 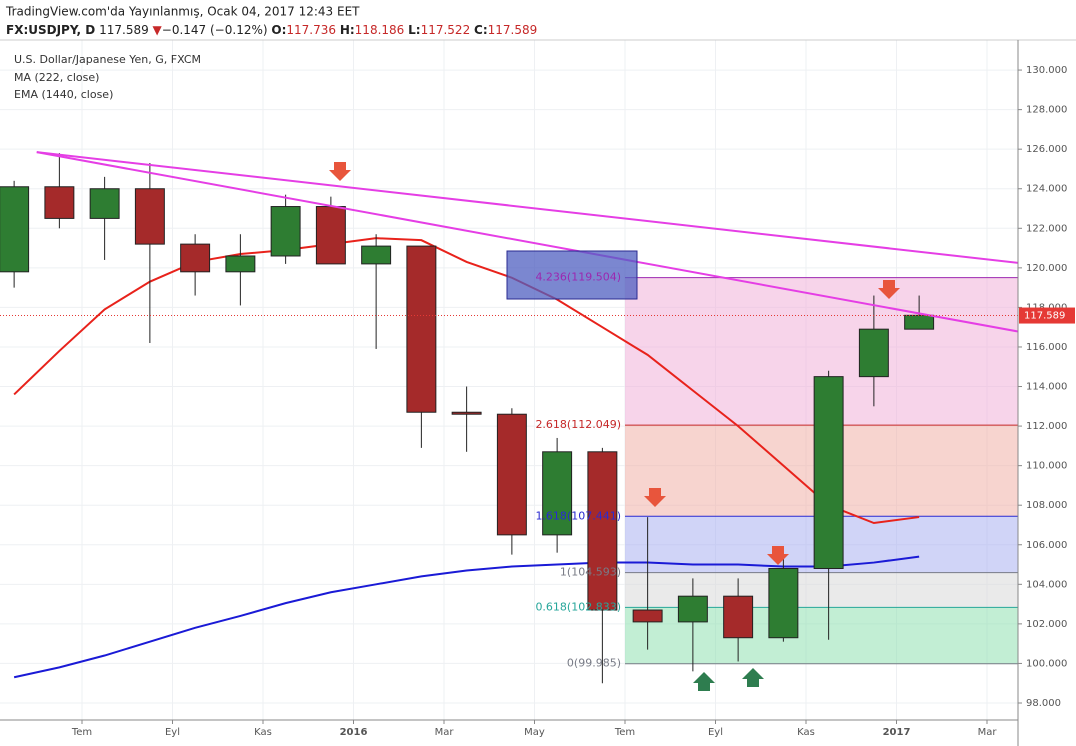 What do you see at coordinates (380, 30) in the screenshot?
I see `high: 118.186` at bounding box center [380, 30].